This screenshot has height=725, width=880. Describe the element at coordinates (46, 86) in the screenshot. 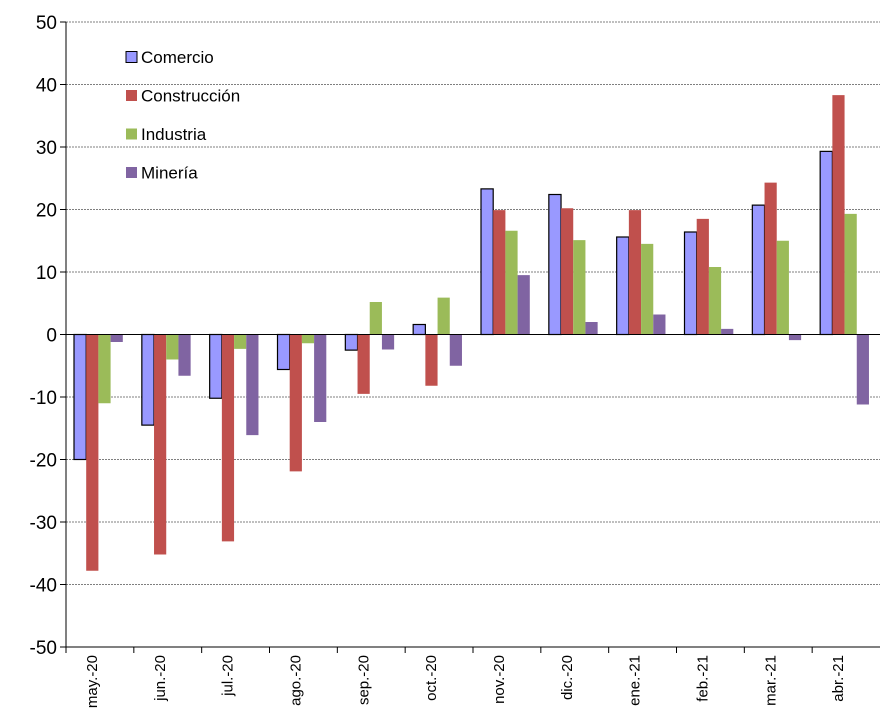

I see `y-tick-label: 40` at that location.